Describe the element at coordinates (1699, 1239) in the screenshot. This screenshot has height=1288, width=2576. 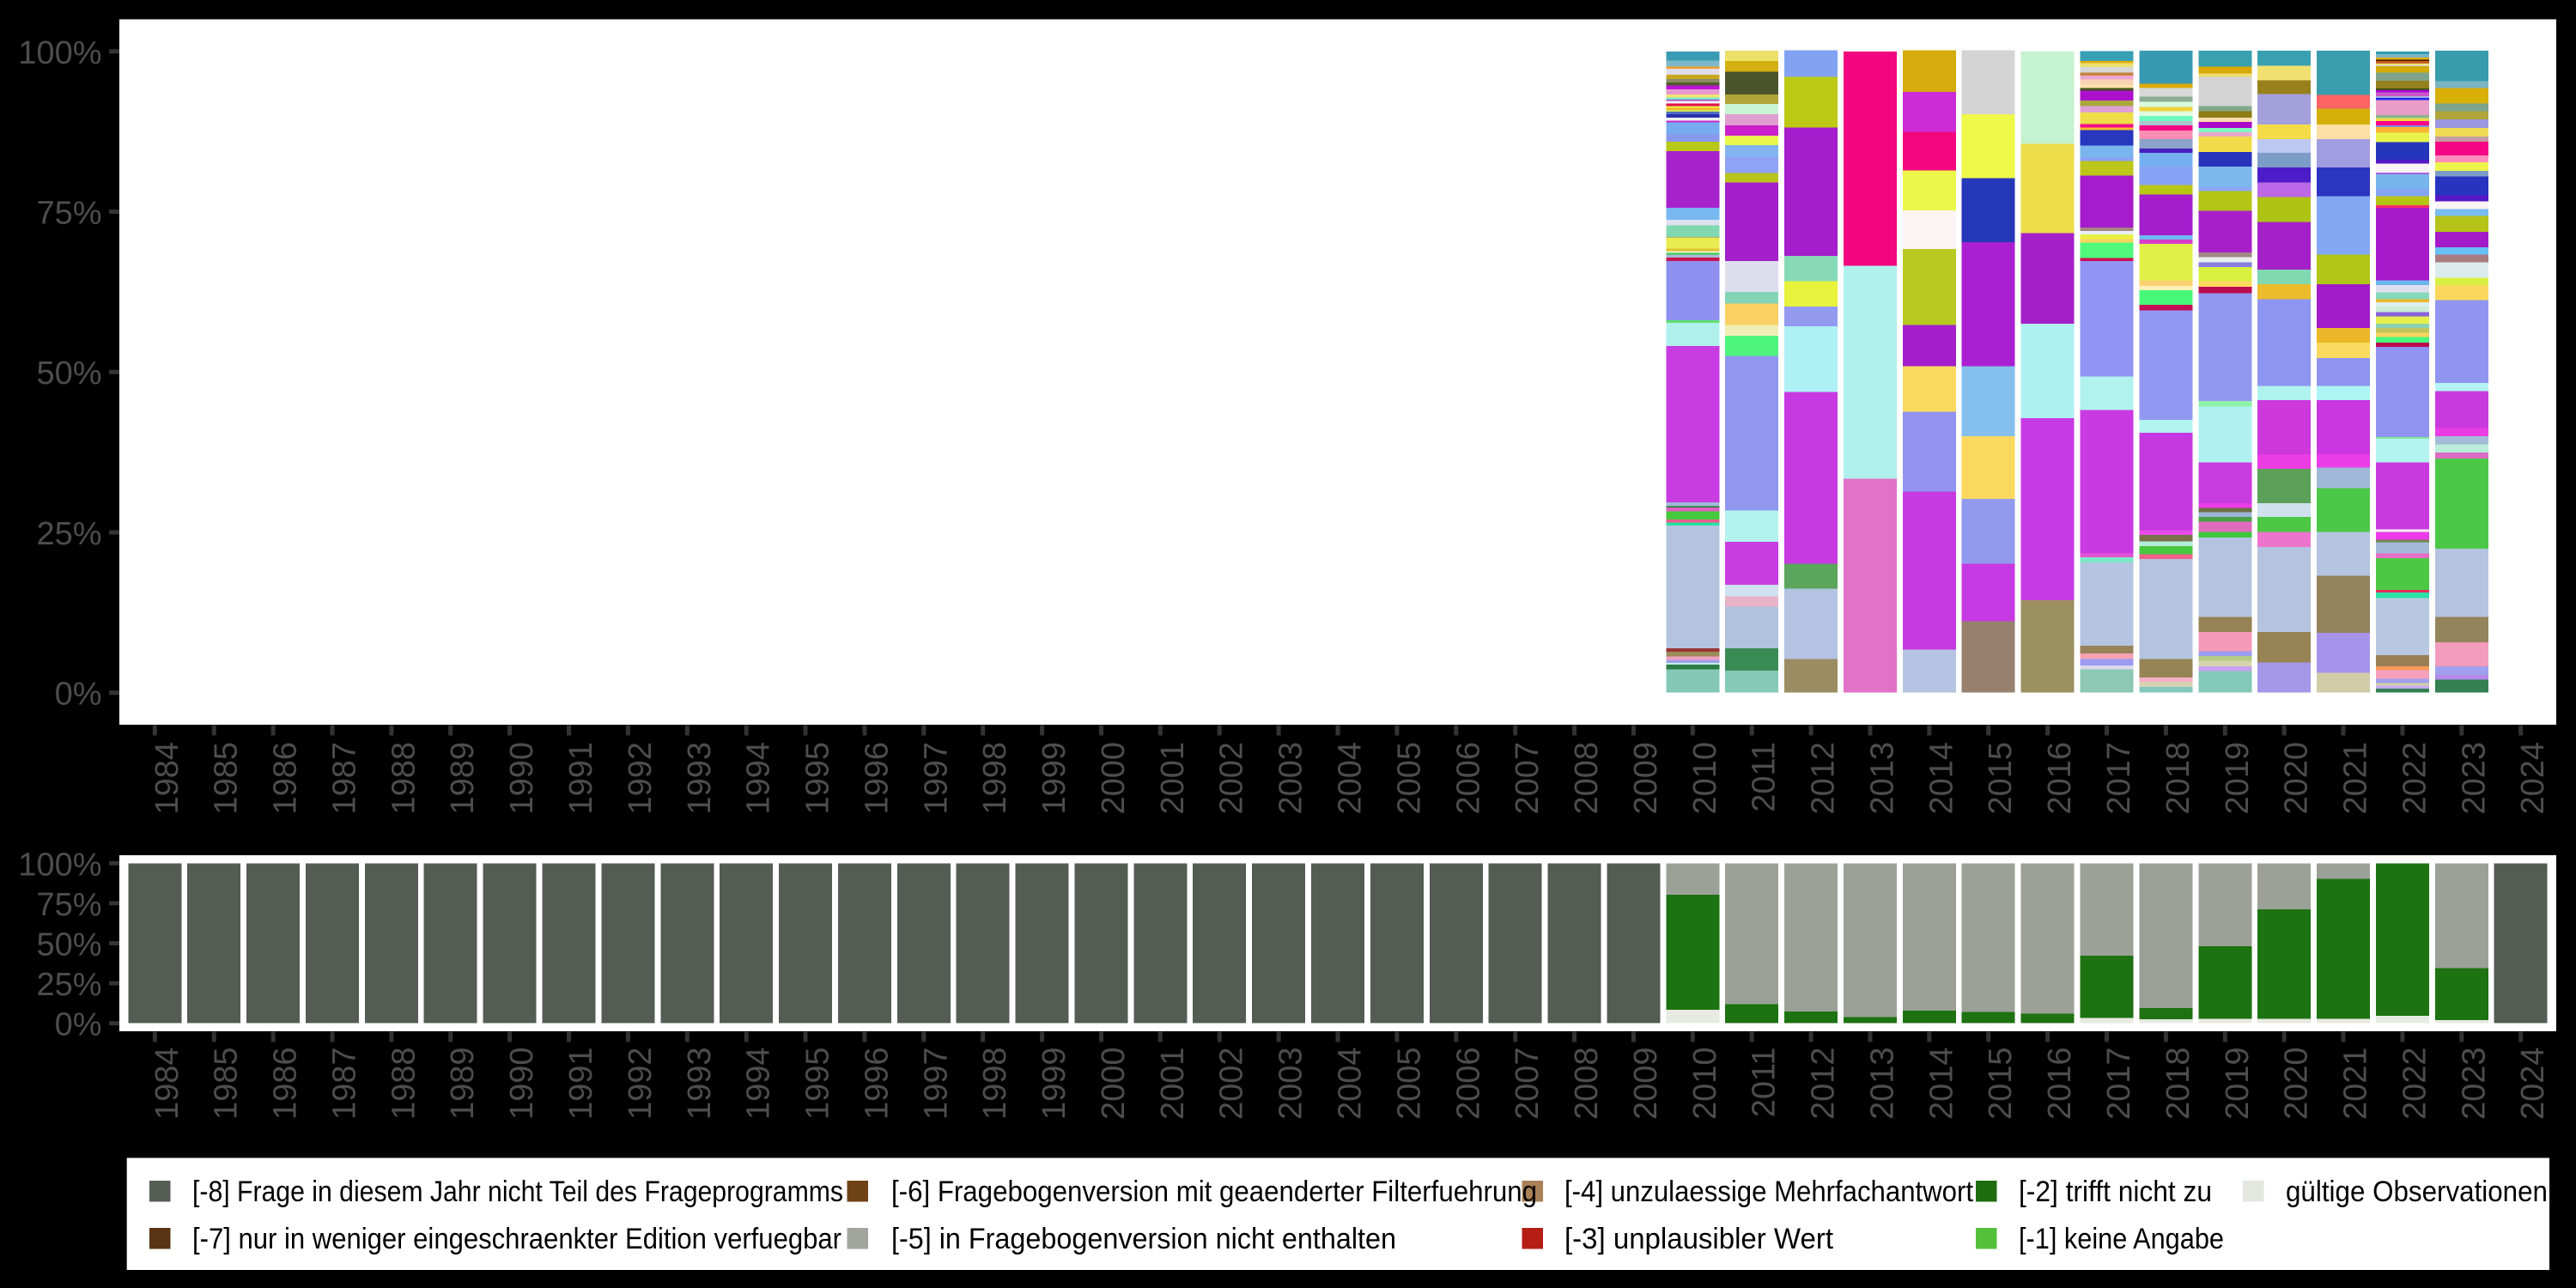
I see `svg-text: [-3] unplausibler Wert` at that location.